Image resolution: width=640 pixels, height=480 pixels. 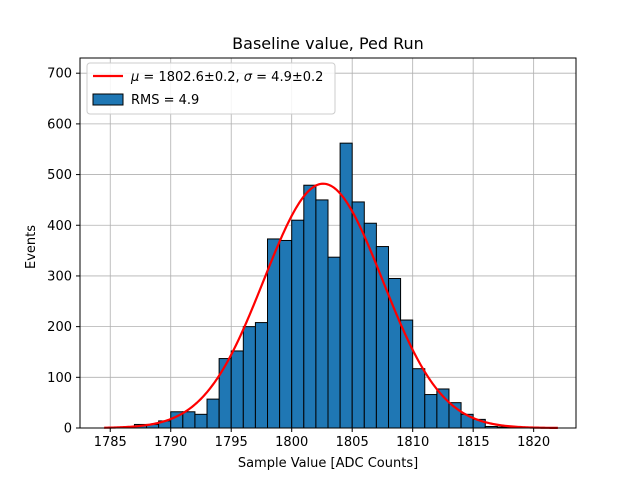 I want to click on y-tick-label: 600, so click(x=59, y=124).